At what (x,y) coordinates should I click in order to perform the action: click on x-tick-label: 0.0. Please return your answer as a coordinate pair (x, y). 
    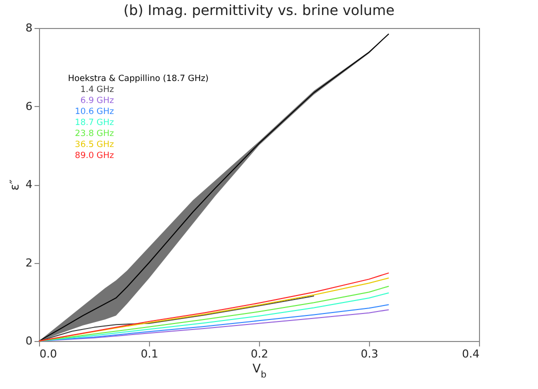
    Looking at the image, I should click on (48, 354).